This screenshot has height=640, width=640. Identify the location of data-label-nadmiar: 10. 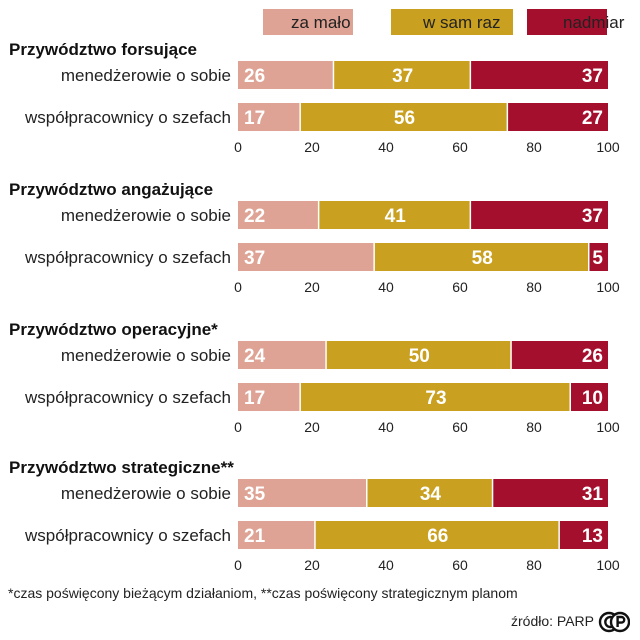
(592, 398).